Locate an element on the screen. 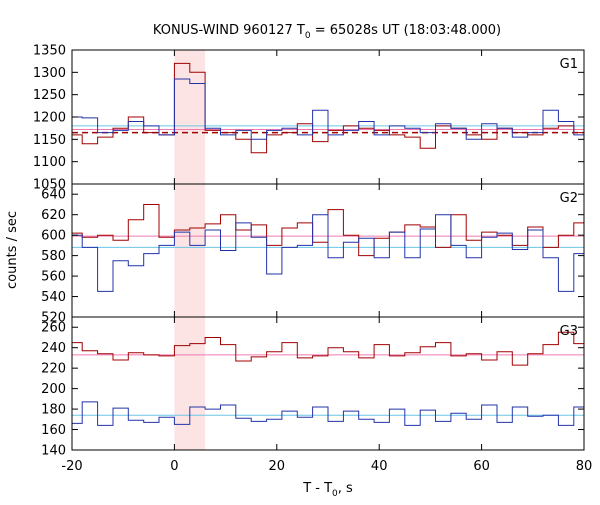  series-red-line is located at coordinates (328, 348).